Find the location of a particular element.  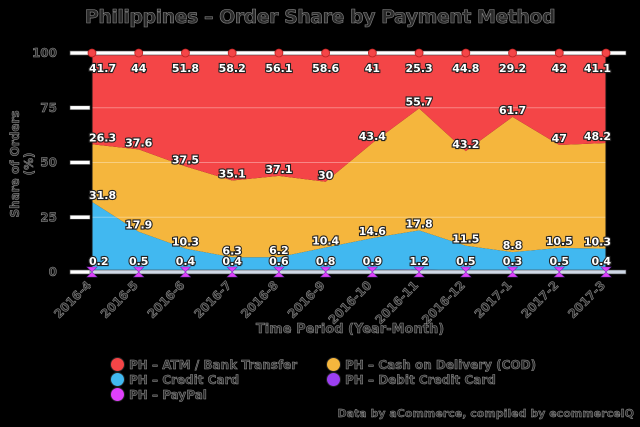

data-label: 51.8 is located at coordinates (185, 68).